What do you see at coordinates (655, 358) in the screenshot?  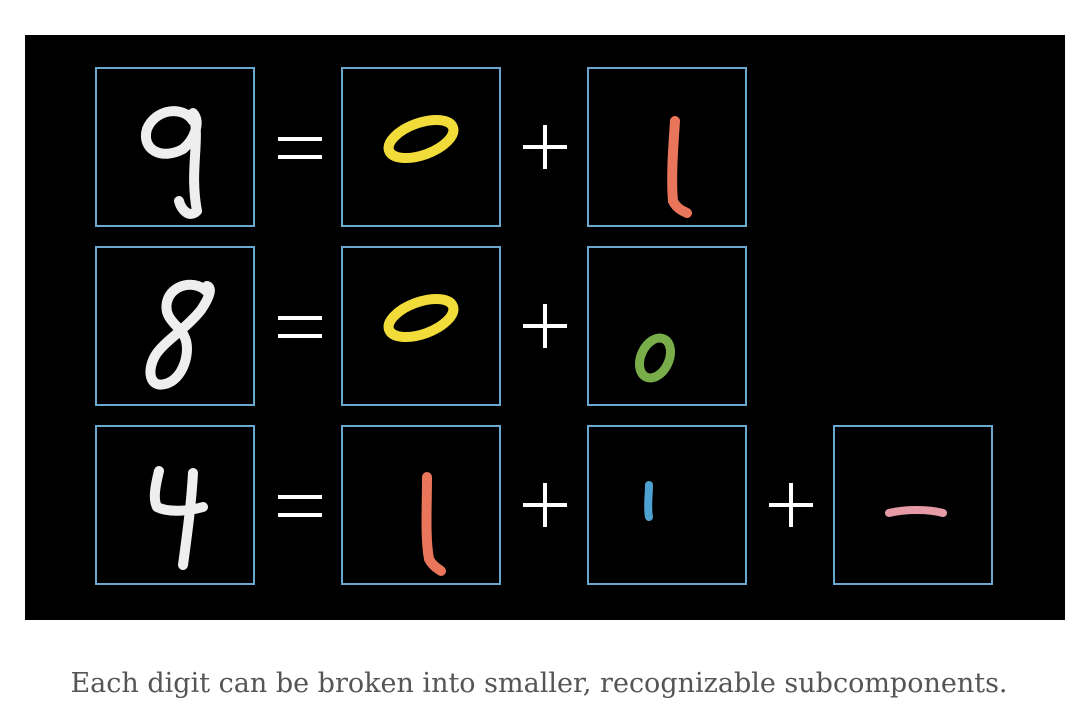 I see `lower-loop-part` at bounding box center [655, 358].